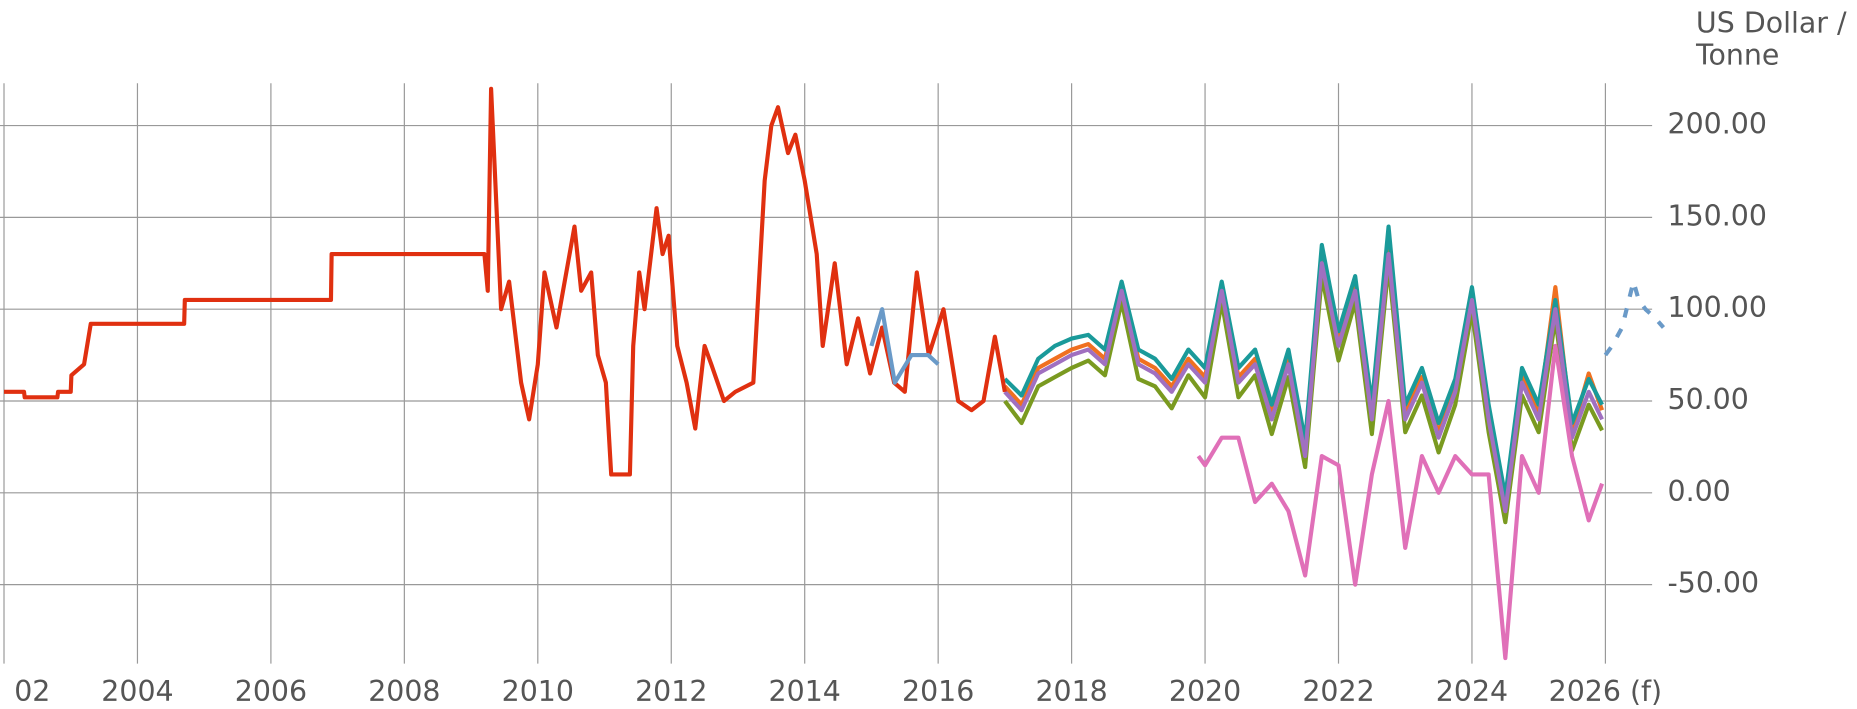 This screenshot has width=1857, height=709. What do you see at coordinates (538, 691) in the screenshot?
I see `x-tick-label: 2010` at bounding box center [538, 691].